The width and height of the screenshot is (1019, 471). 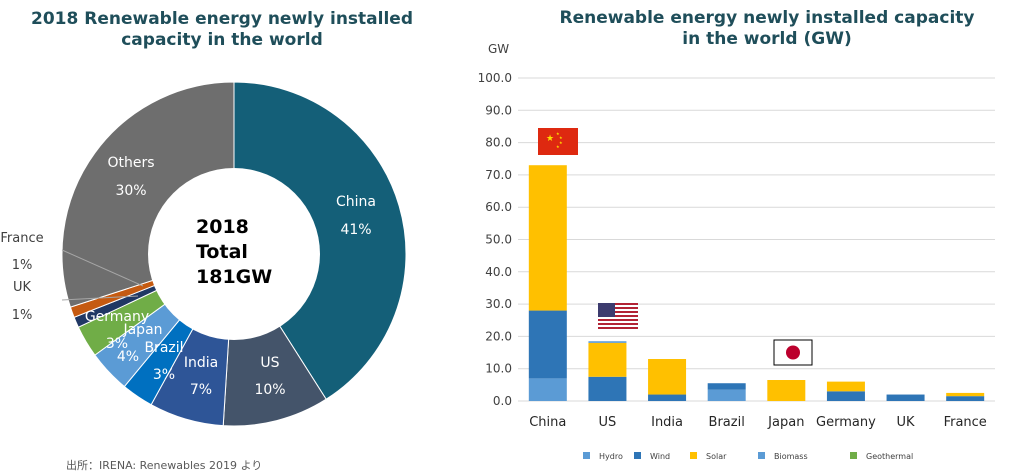 I want to click on bar-us-wind, so click(x=607, y=388).